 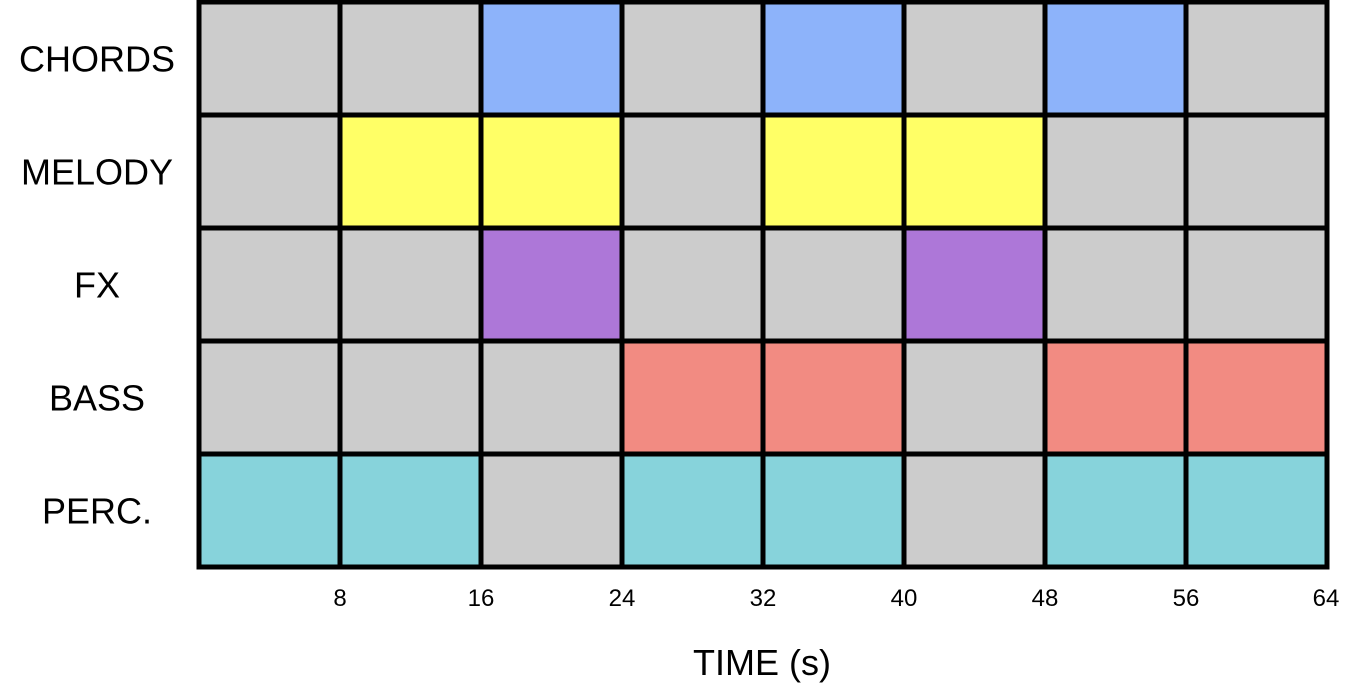 I want to click on x-tick-56: 56, so click(x=1186, y=598).